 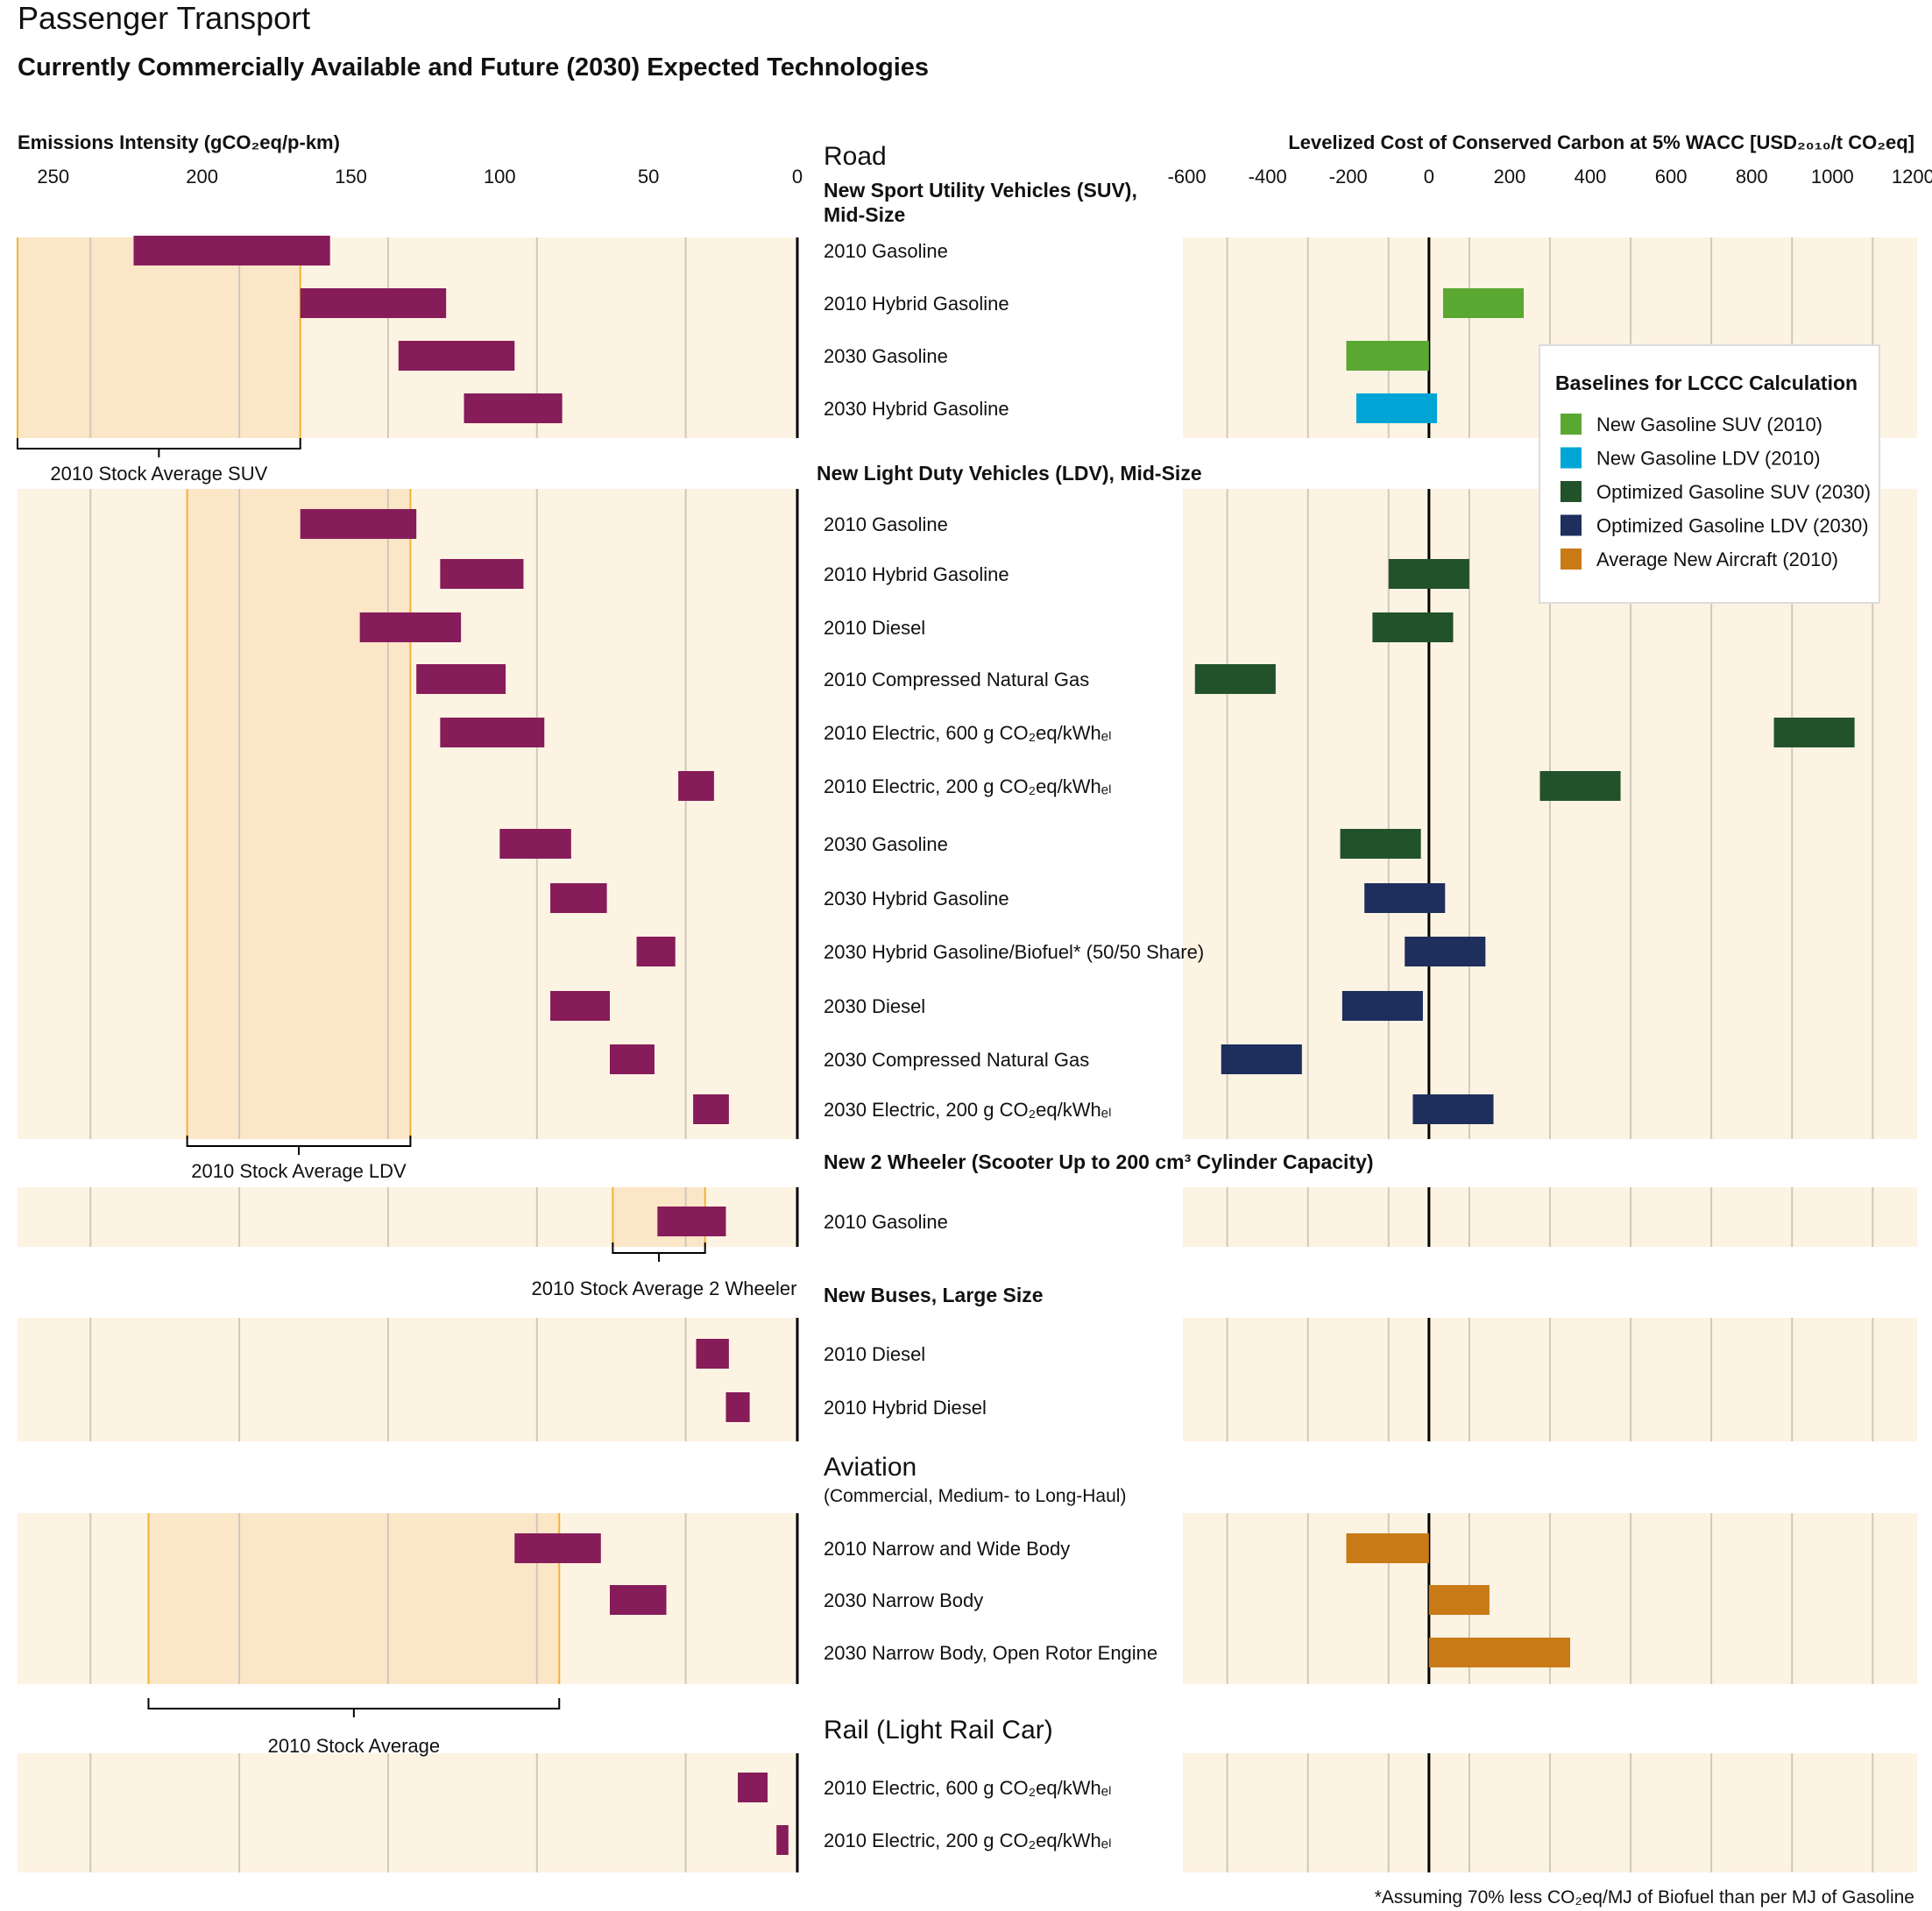 I want to click on group-heading-suv: New Sport Utility Vehicles (SUV),, so click(x=980, y=190).